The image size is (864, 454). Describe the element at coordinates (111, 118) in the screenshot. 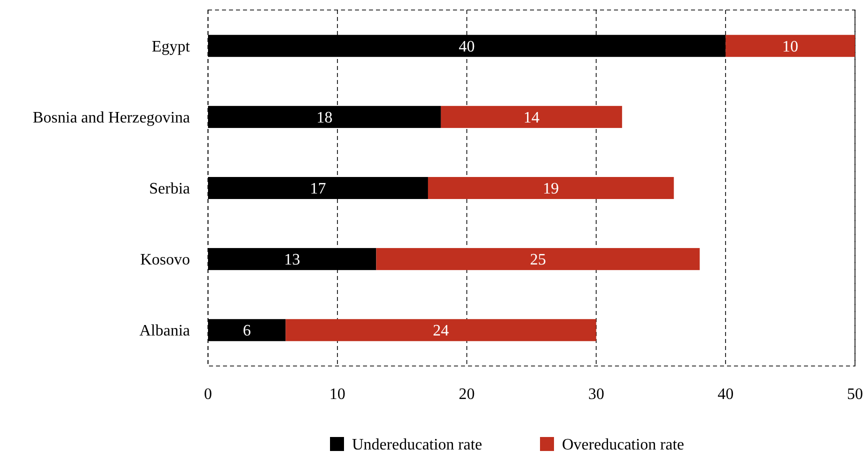

I see `y-tick-label: Bosnia and Herzegovina` at that location.